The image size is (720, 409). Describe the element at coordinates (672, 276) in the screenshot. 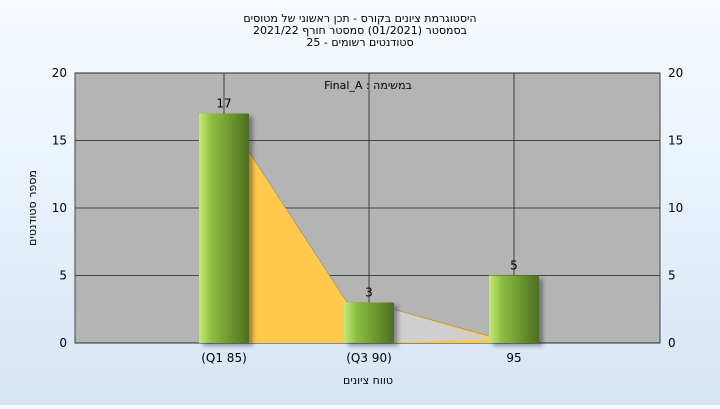

I see `y-tick-label-right: 5` at that location.